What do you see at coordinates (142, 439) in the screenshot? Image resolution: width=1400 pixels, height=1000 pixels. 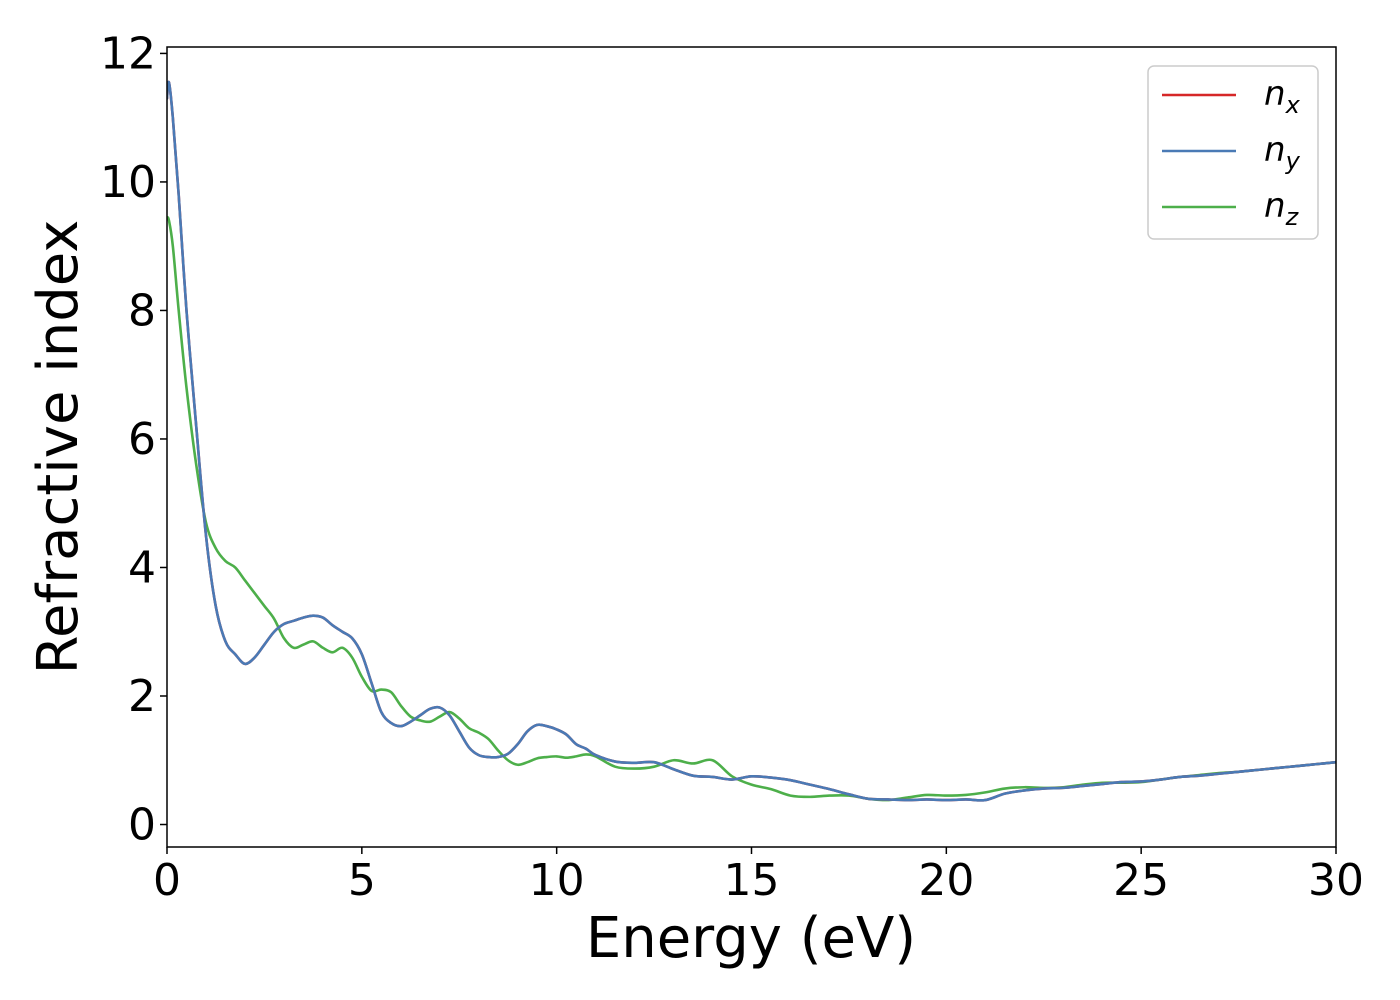 I see `y-tick-label: 6` at bounding box center [142, 439].